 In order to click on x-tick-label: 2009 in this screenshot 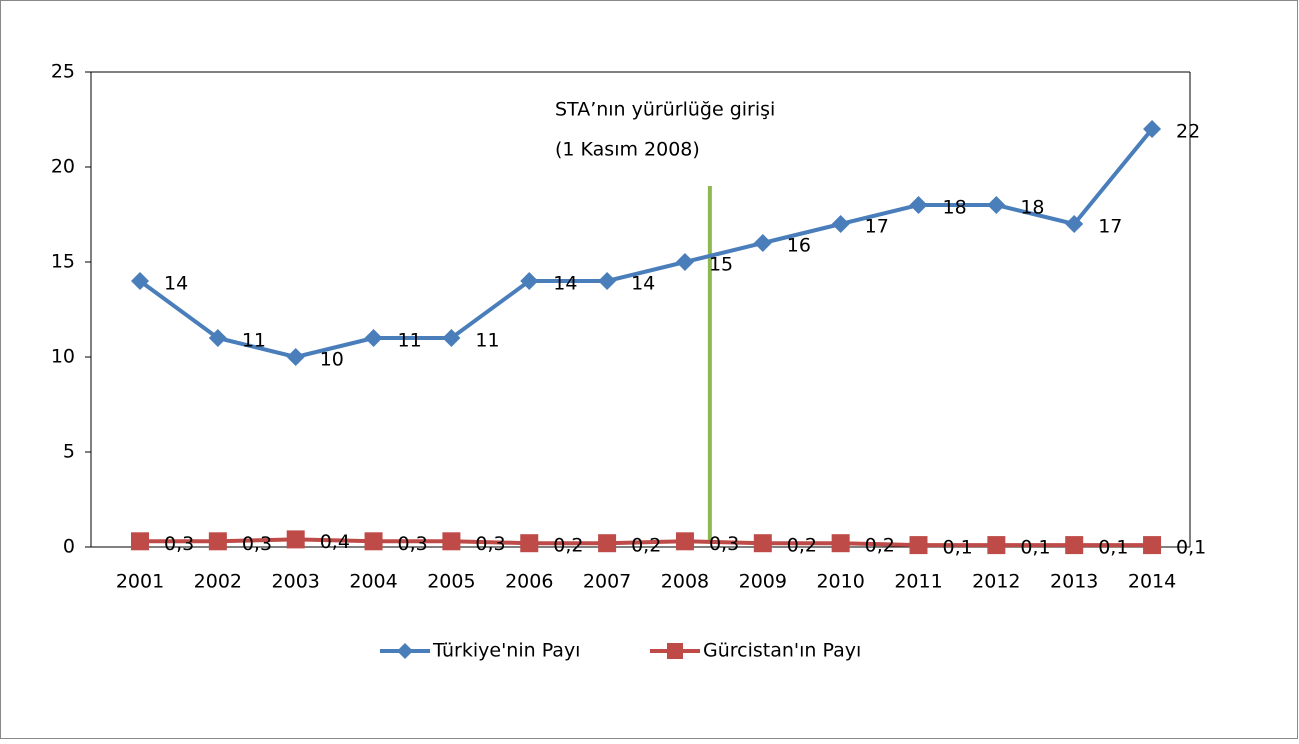, I will do `click(763, 582)`.